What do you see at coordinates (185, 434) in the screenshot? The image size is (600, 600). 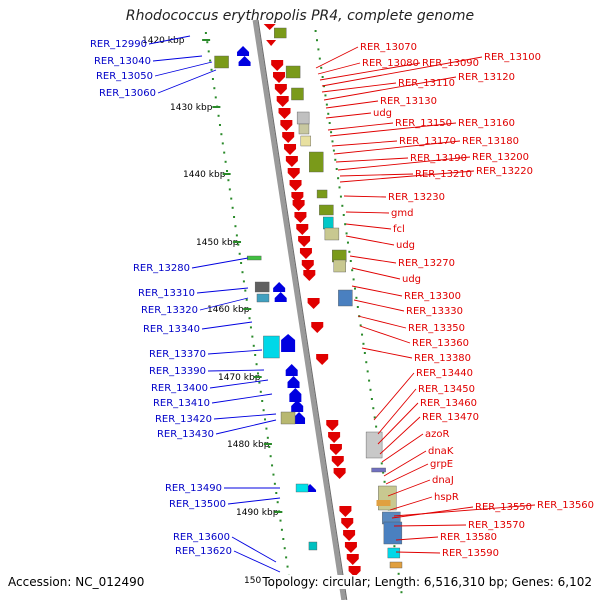 I see `gene-label-rer-13430: RER_13430` at bounding box center [185, 434].